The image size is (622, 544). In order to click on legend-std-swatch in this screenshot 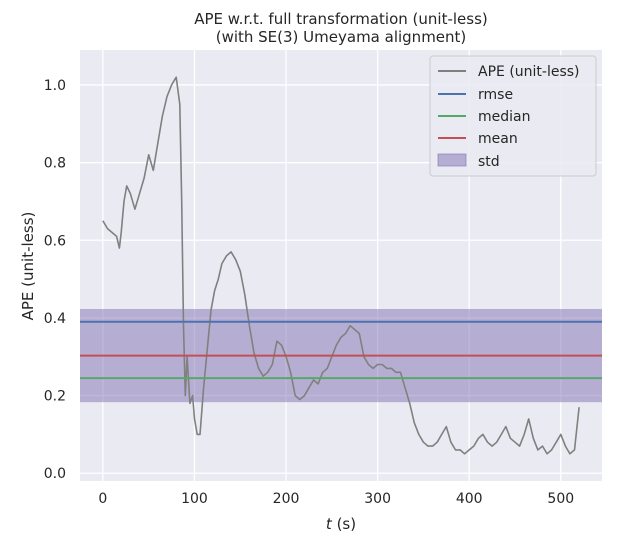, I will do `click(452, 160)`.